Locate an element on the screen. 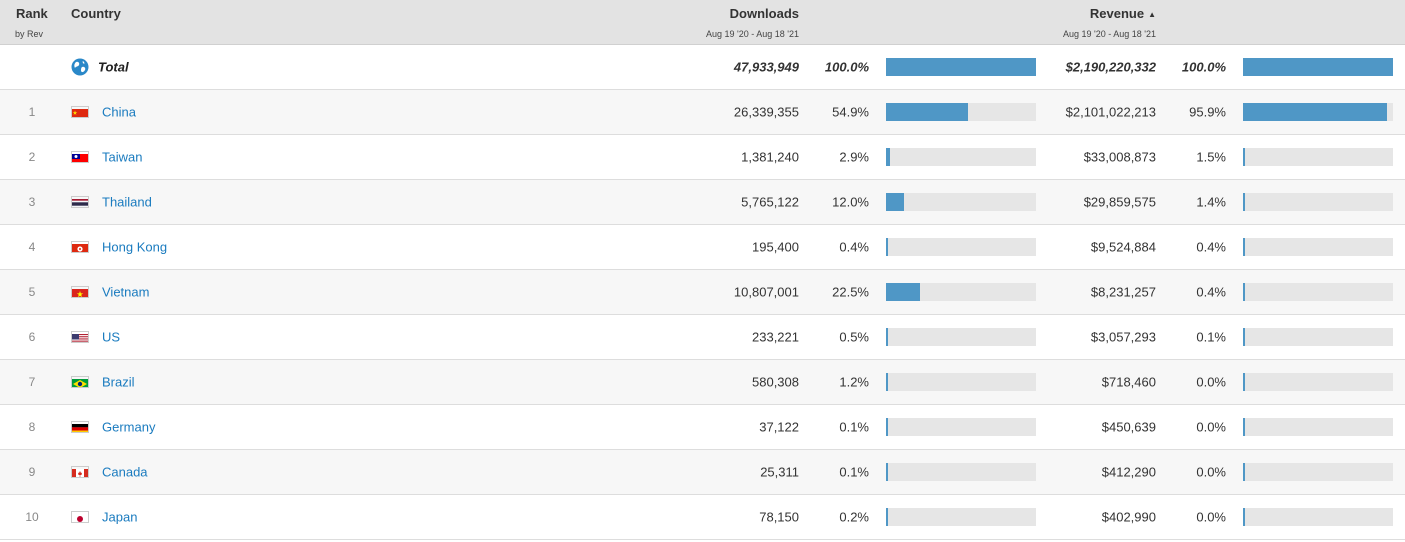 The image size is (1405, 542). country-link: Taiwan is located at coordinates (122, 157).